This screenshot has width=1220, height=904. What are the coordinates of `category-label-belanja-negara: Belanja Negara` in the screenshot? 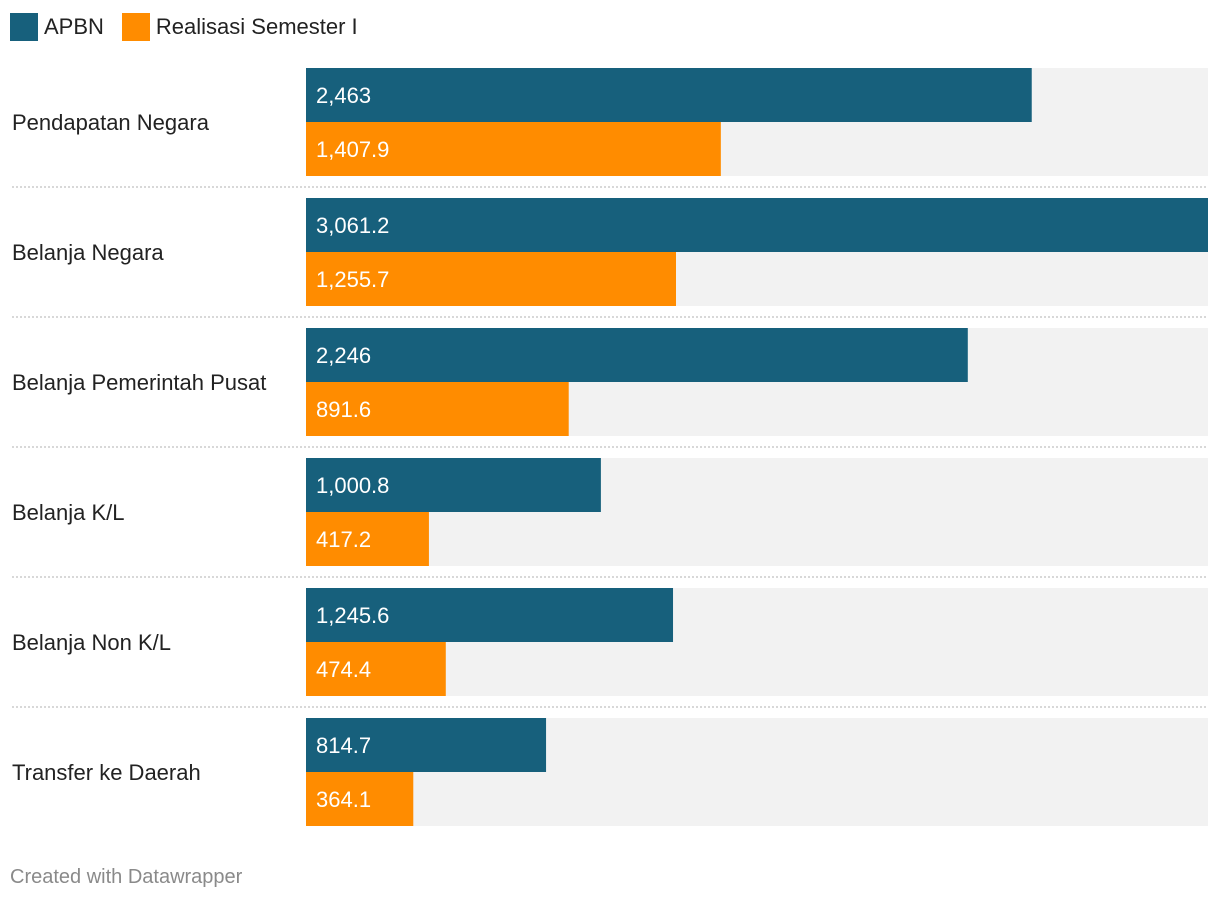 It's located at (88, 252).